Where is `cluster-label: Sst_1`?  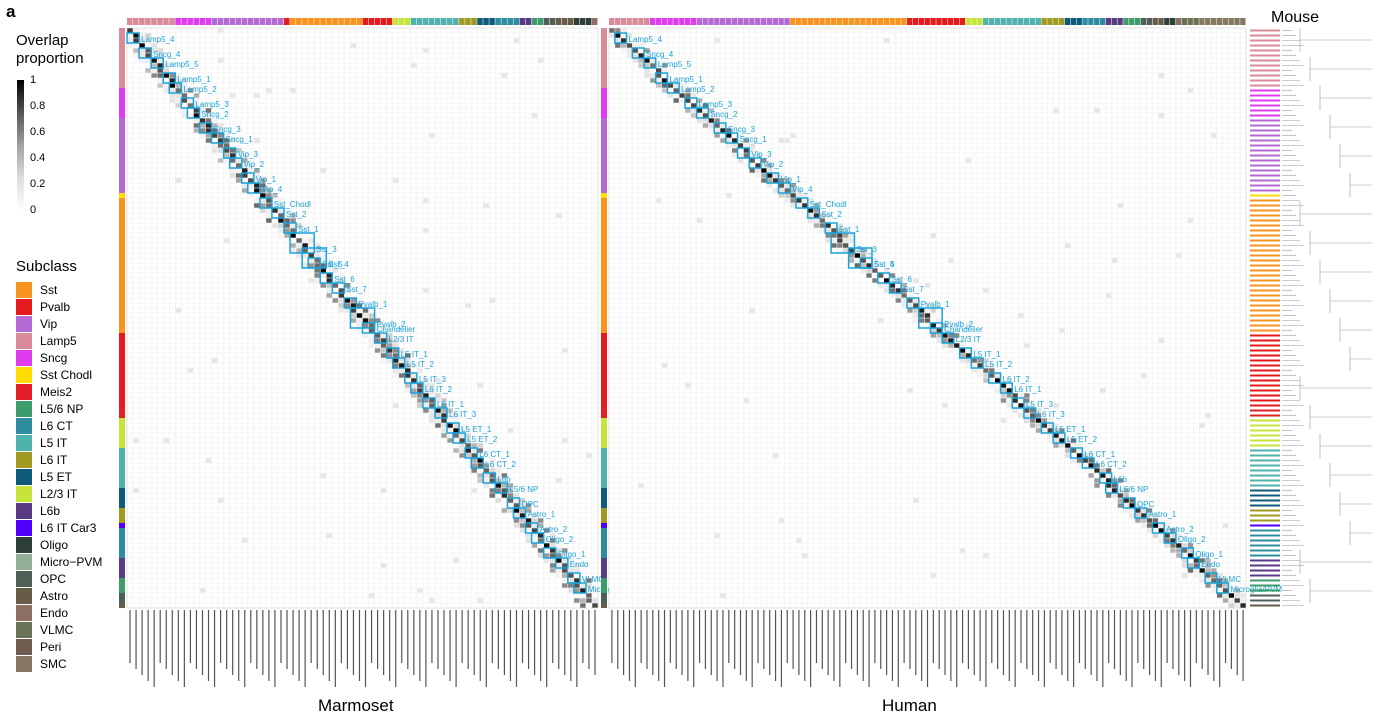 cluster-label: Sst_1 is located at coordinates (308, 229).